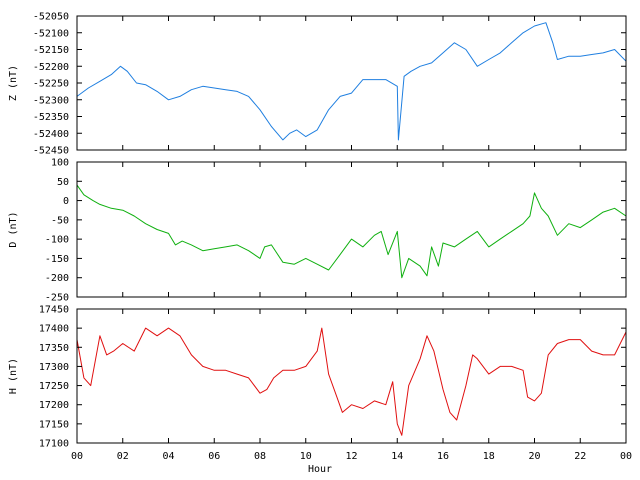  I want to click on y-tick-label: -250, so click(57, 298).